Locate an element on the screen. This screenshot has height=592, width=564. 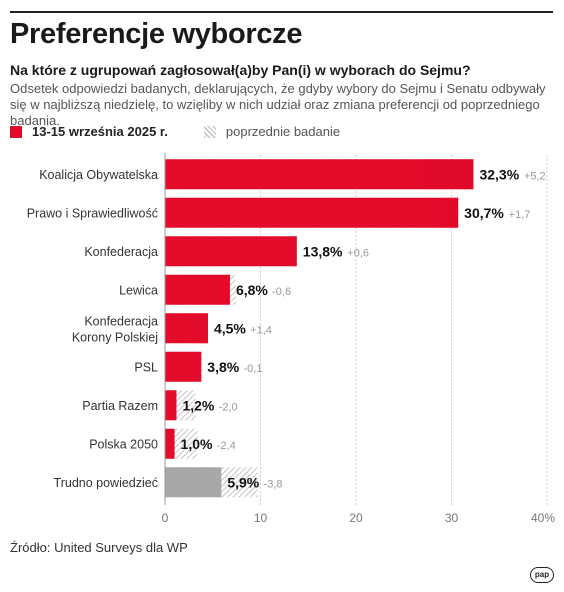
change-label: +1,4 is located at coordinates (261, 330).